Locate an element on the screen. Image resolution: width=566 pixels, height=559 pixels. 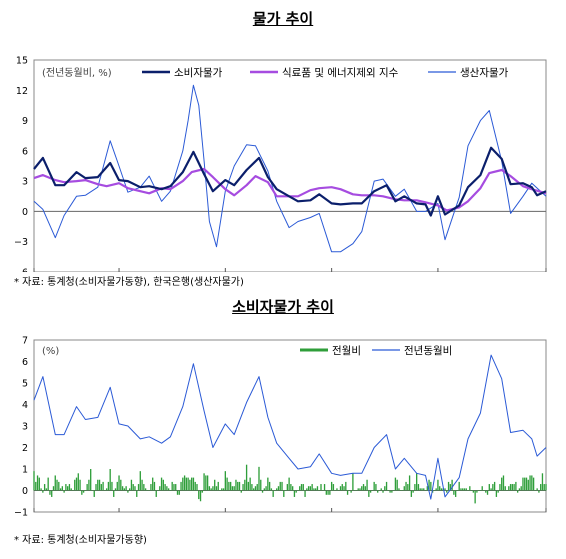
y-tick-label: −6 is located at coordinates (21, 270).